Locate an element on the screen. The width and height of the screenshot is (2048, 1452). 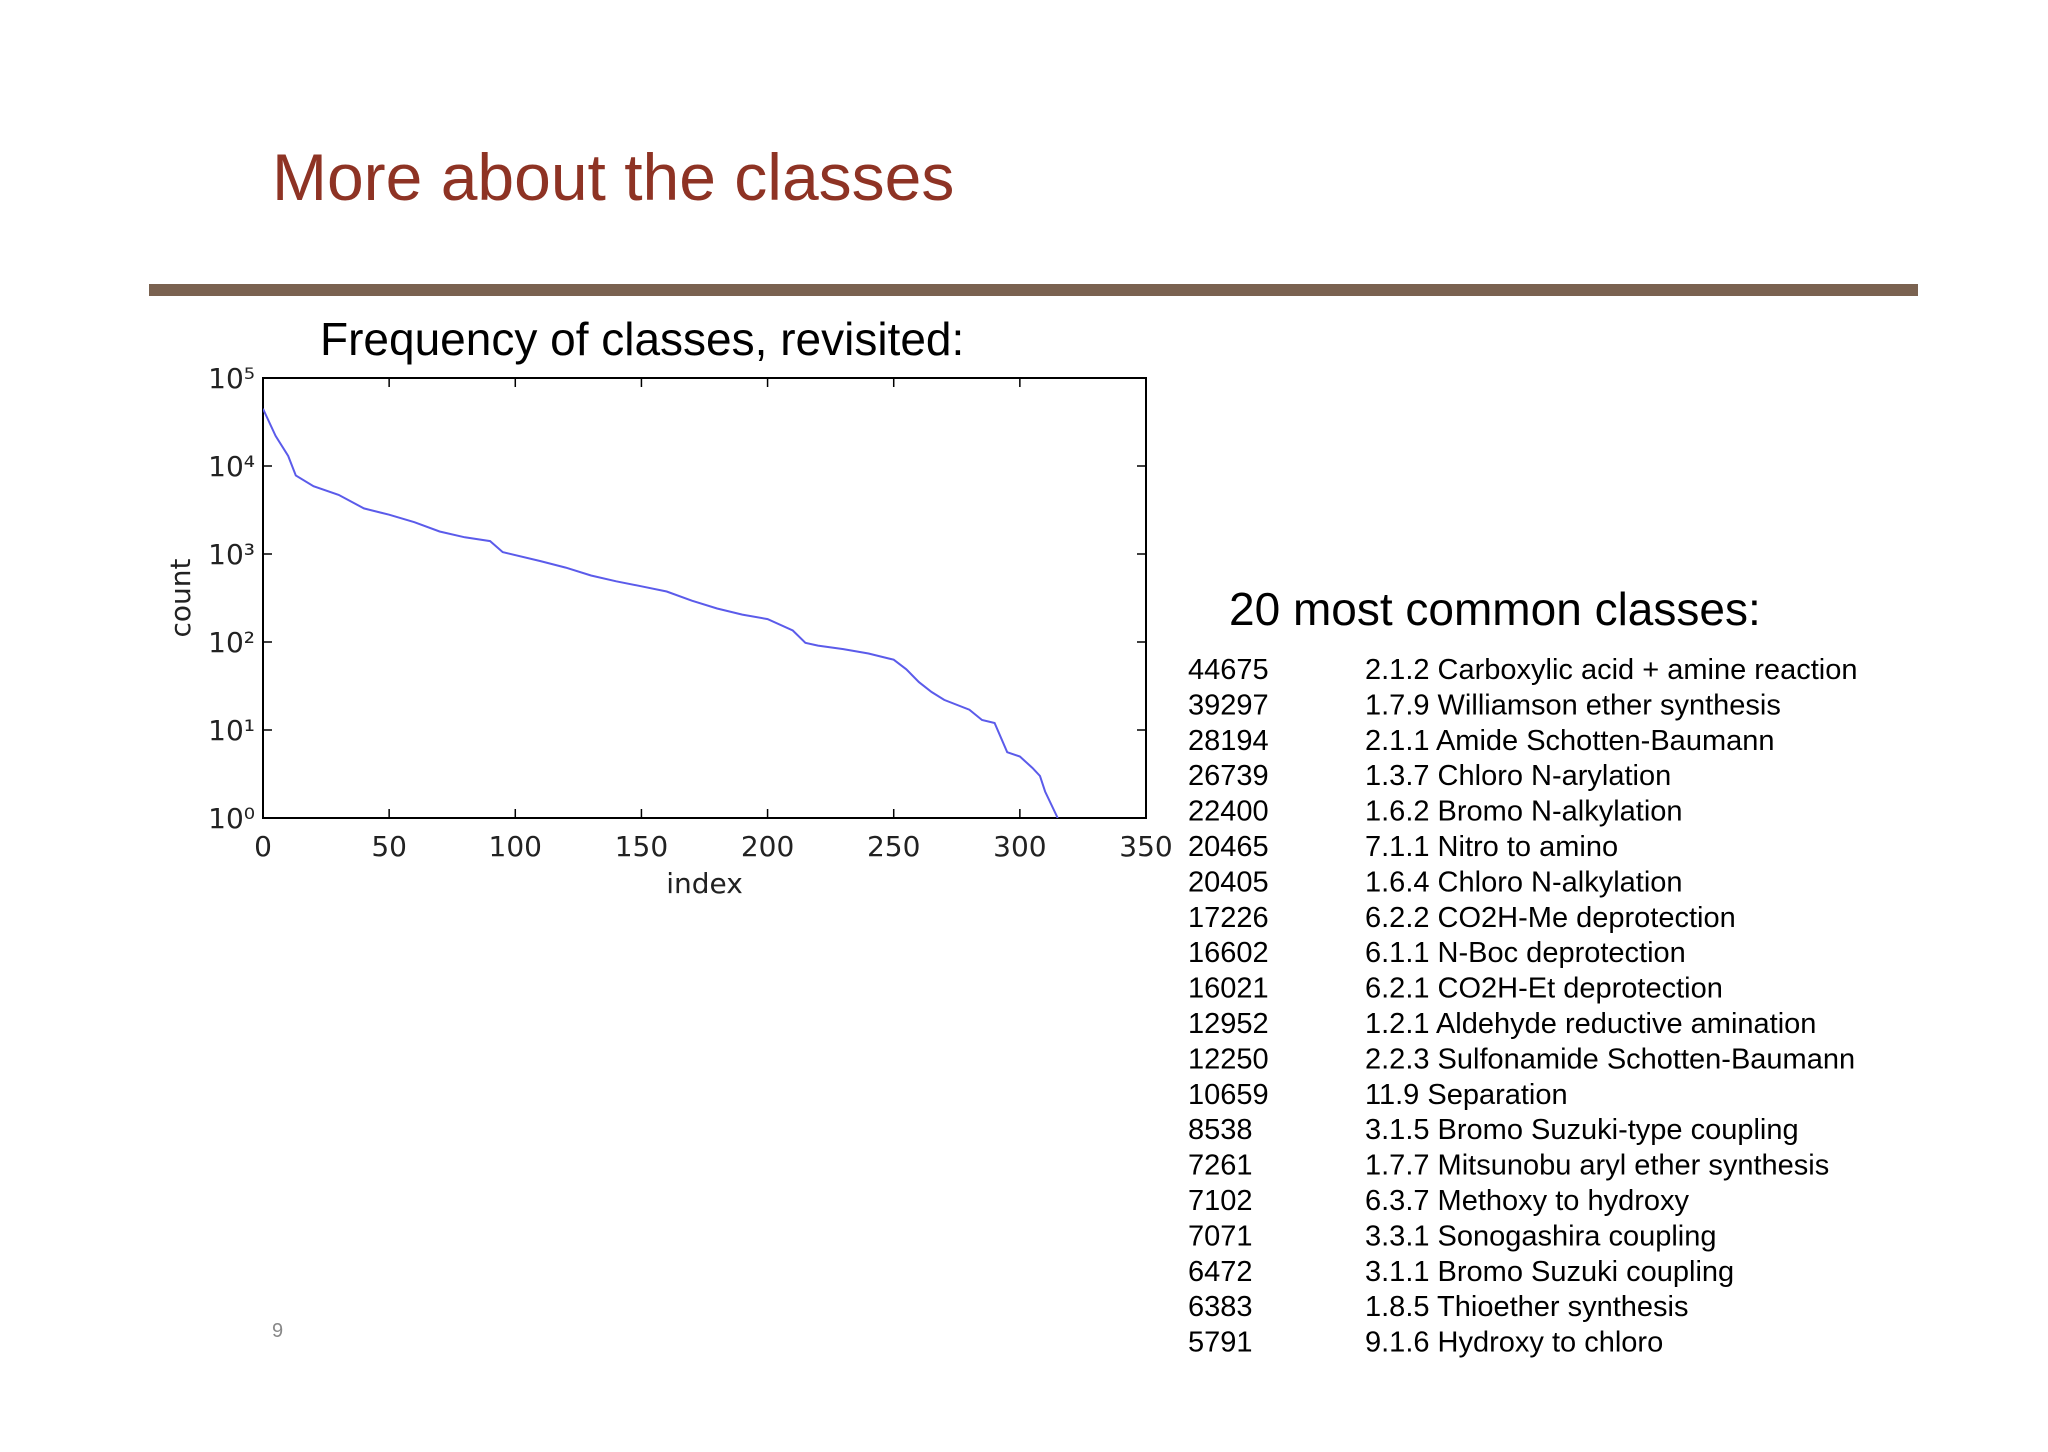
y-tick-label: 10⁰ is located at coordinates (231, 818).